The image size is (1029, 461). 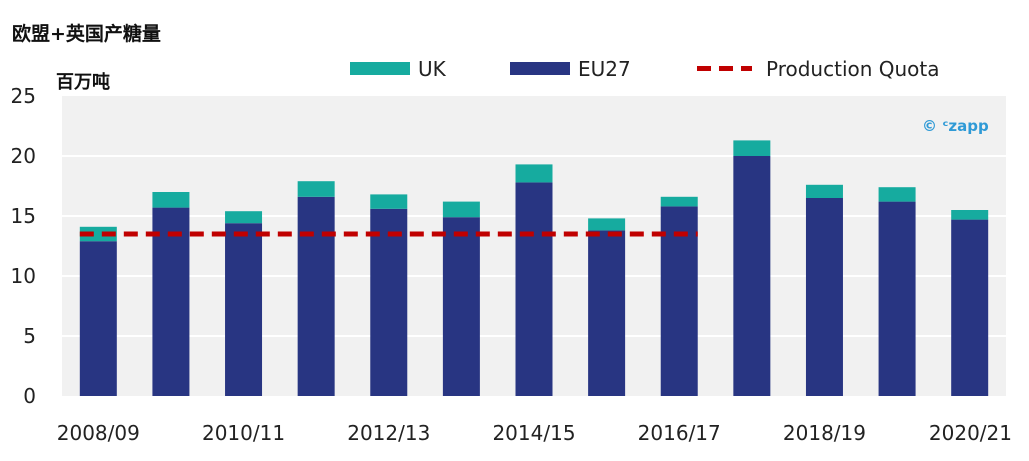 What do you see at coordinates (23, 276) in the screenshot?
I see `y-tick-label: 10` at bounding box center [23, 276].